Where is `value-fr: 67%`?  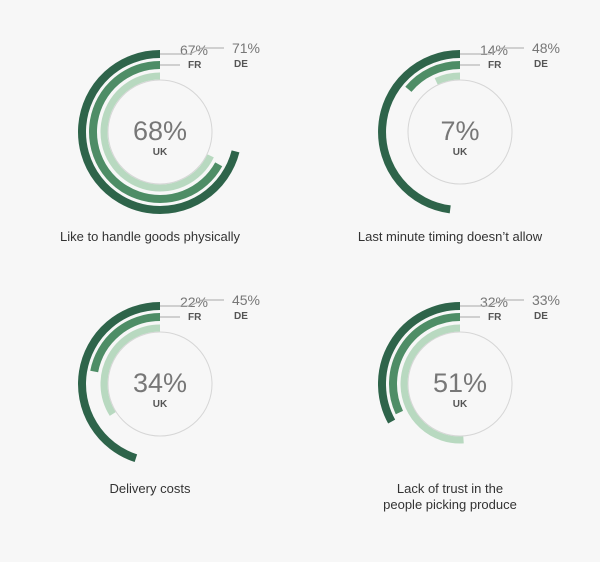
value-fr: 67% is located at coordinates (194, 50).